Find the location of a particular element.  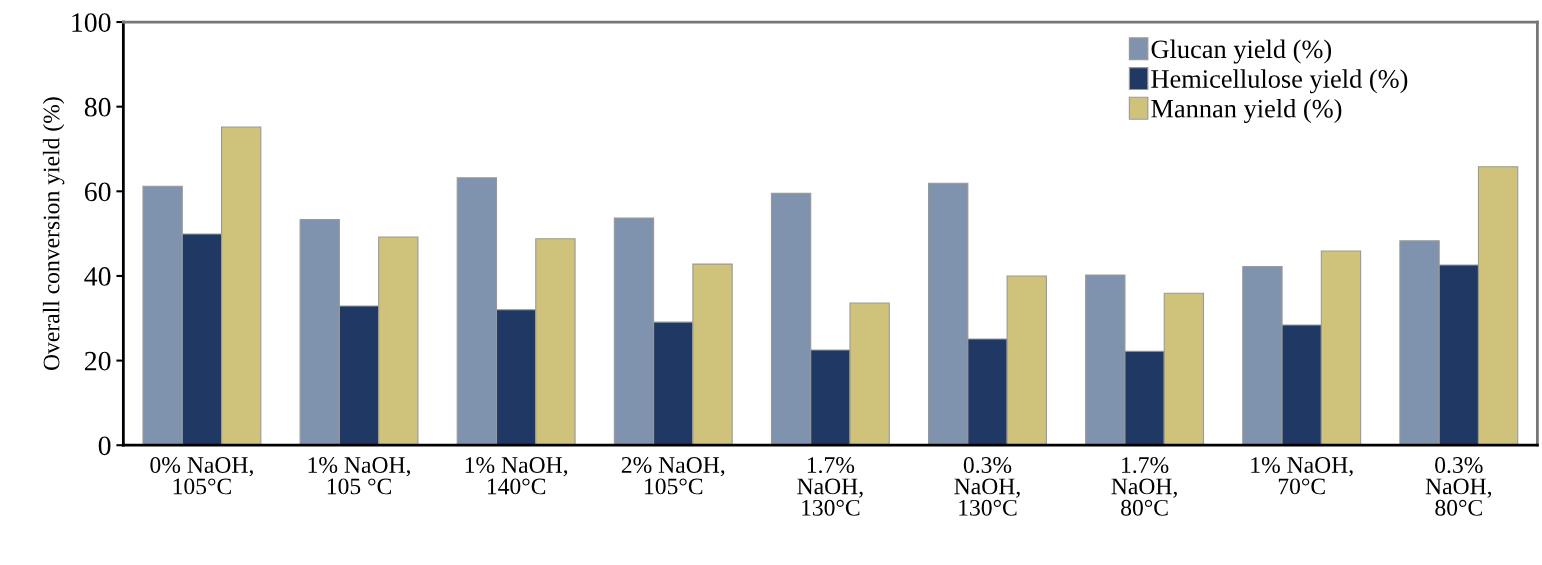

x-tick-label: 1% NaOH, 105 °C is located at coordinates (359, 476).